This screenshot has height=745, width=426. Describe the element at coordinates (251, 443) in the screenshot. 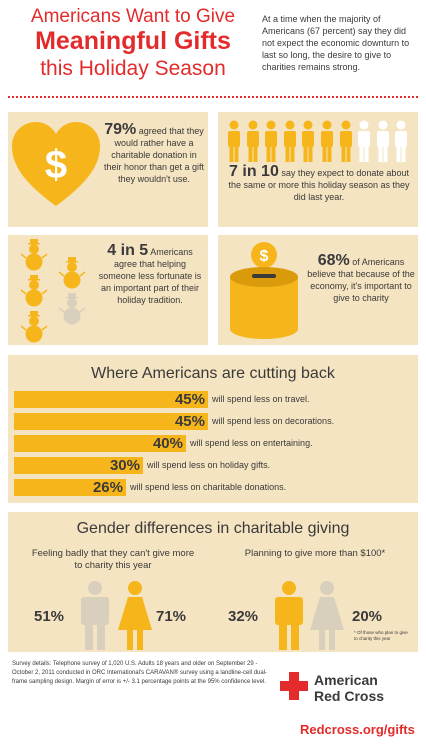

I see `bar-label: will spend less on entertaining.` at that location.